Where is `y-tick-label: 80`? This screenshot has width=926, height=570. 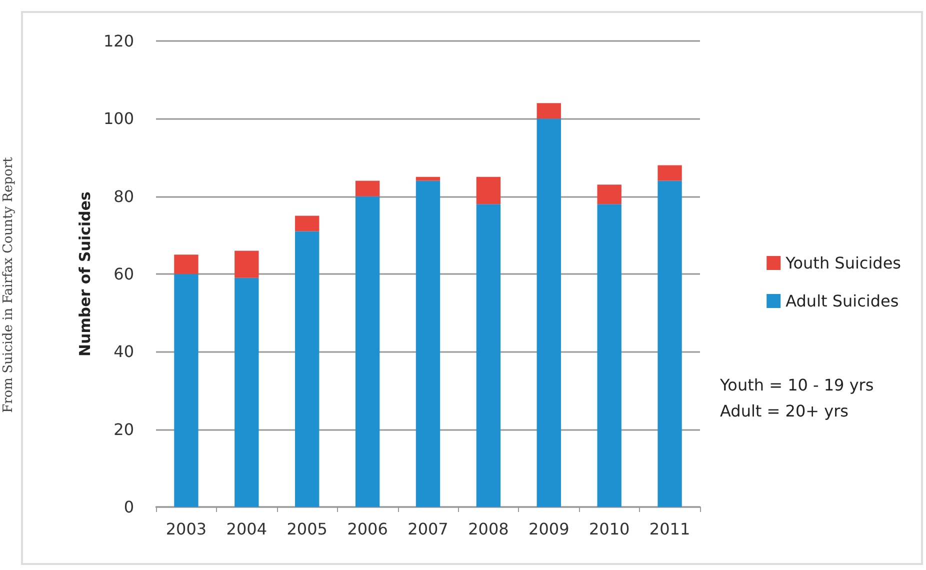
y-tick-label: 80 is located at coordinates (124, 196).